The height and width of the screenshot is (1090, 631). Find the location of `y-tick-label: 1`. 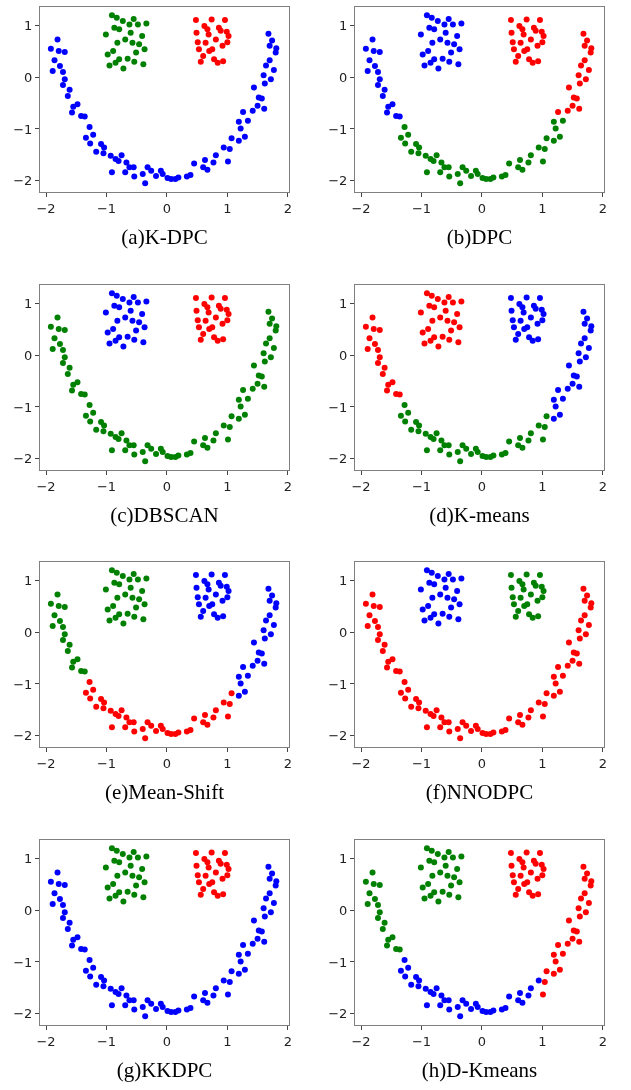

y-tick-label: 1 is located at coordinates (28, 303).